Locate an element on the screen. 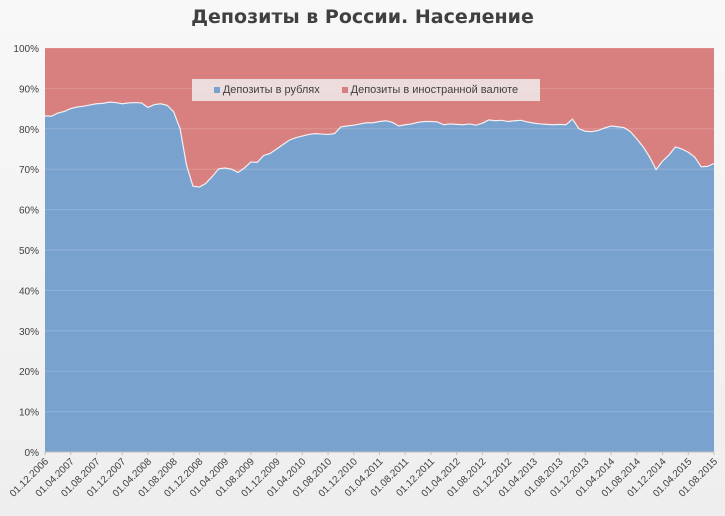 This screenshot has width=725, height=516. legend-swatch-rub is located at coordinates (216, 90).